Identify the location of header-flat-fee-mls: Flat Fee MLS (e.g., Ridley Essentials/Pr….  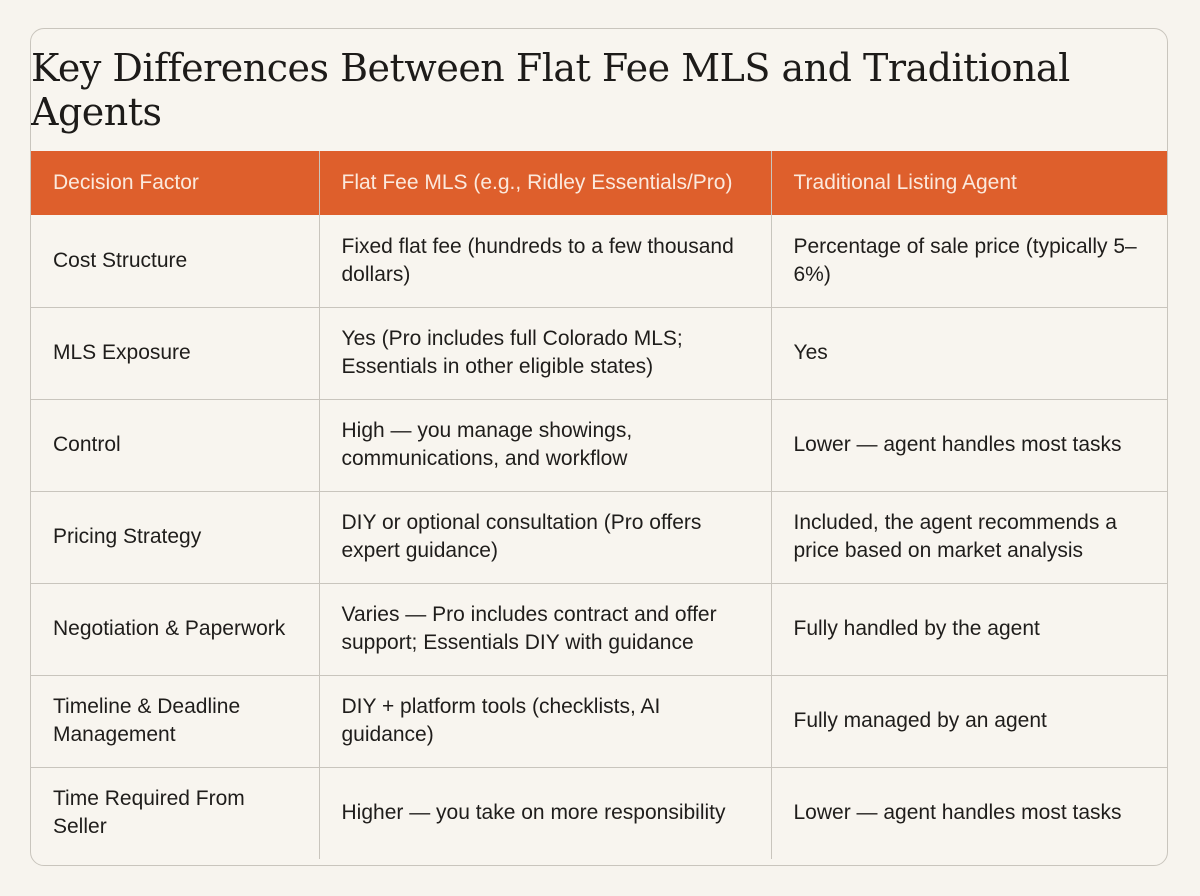
(545, 183).